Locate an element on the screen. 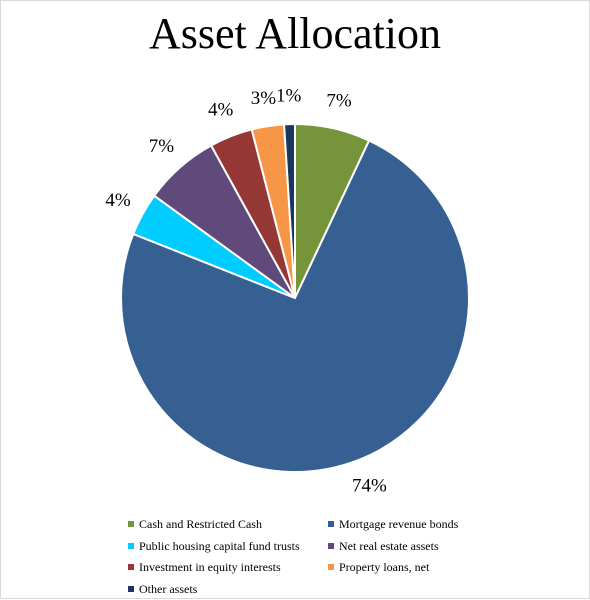  legend-label: Investment in equity interests is located at coordinates (210, 567).